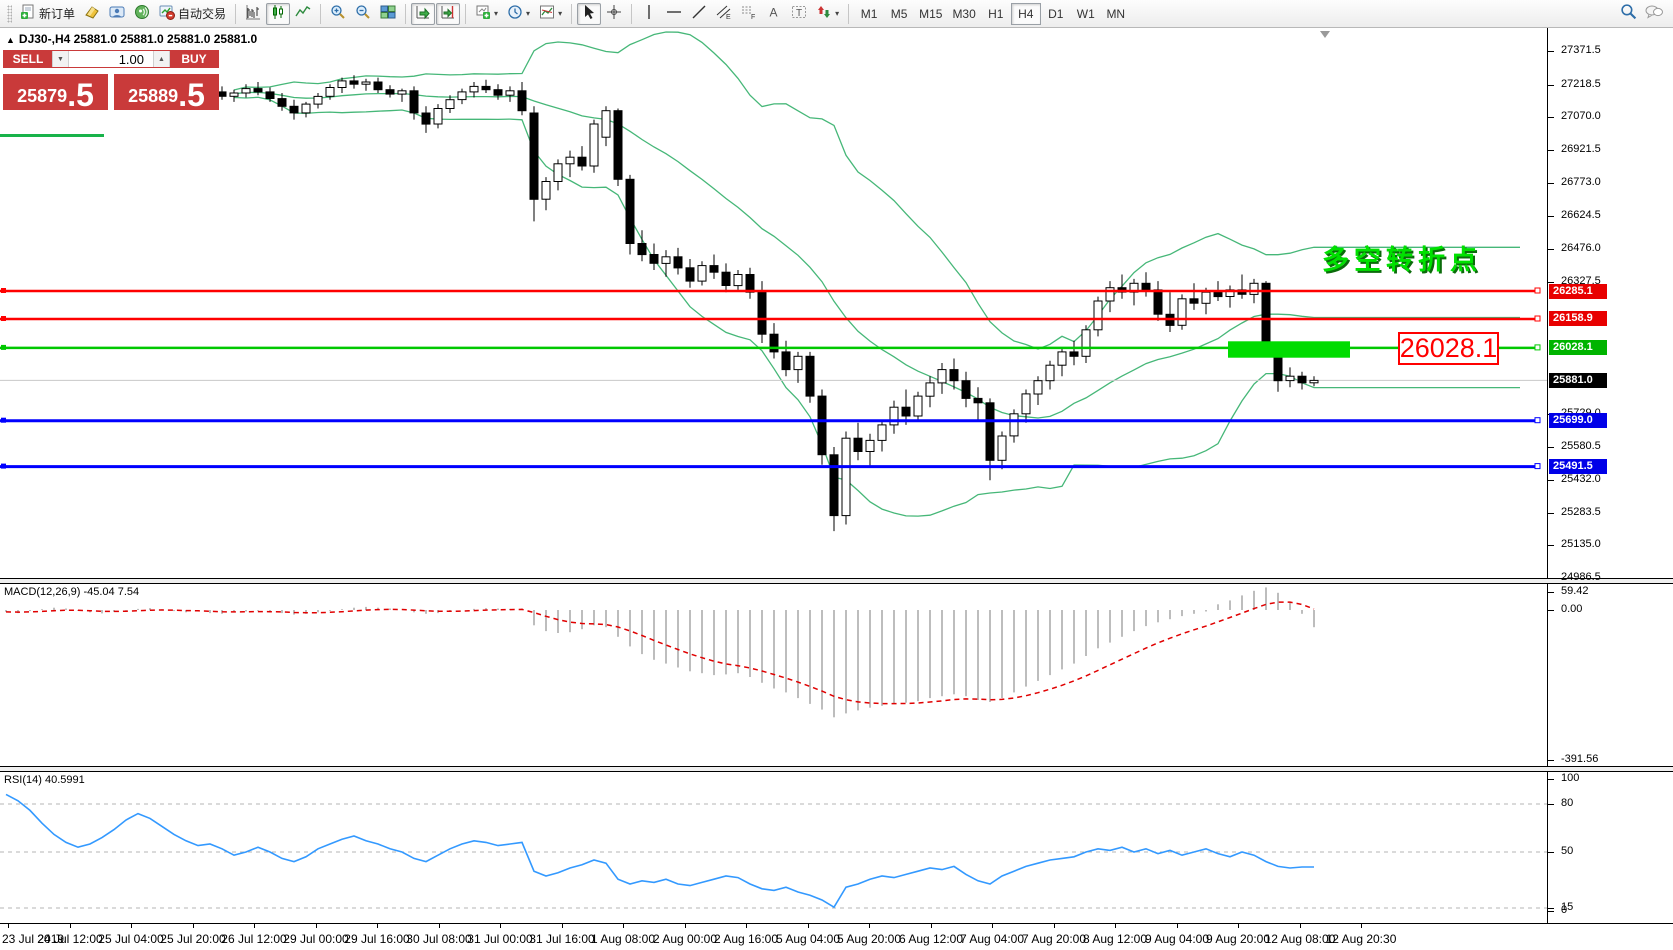  Describe the element at coordinates (338, 14) in the screenshot. I see `zoom-in-button` at that location.